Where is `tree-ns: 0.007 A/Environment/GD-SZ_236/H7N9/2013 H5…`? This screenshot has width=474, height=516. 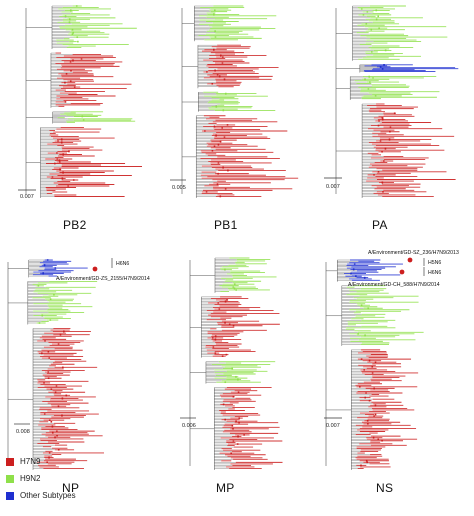
tree-ns: 0.007 A/Environment/GD-SZ_236/H7N9/2013 H5… is located at coordinates (391, 360).